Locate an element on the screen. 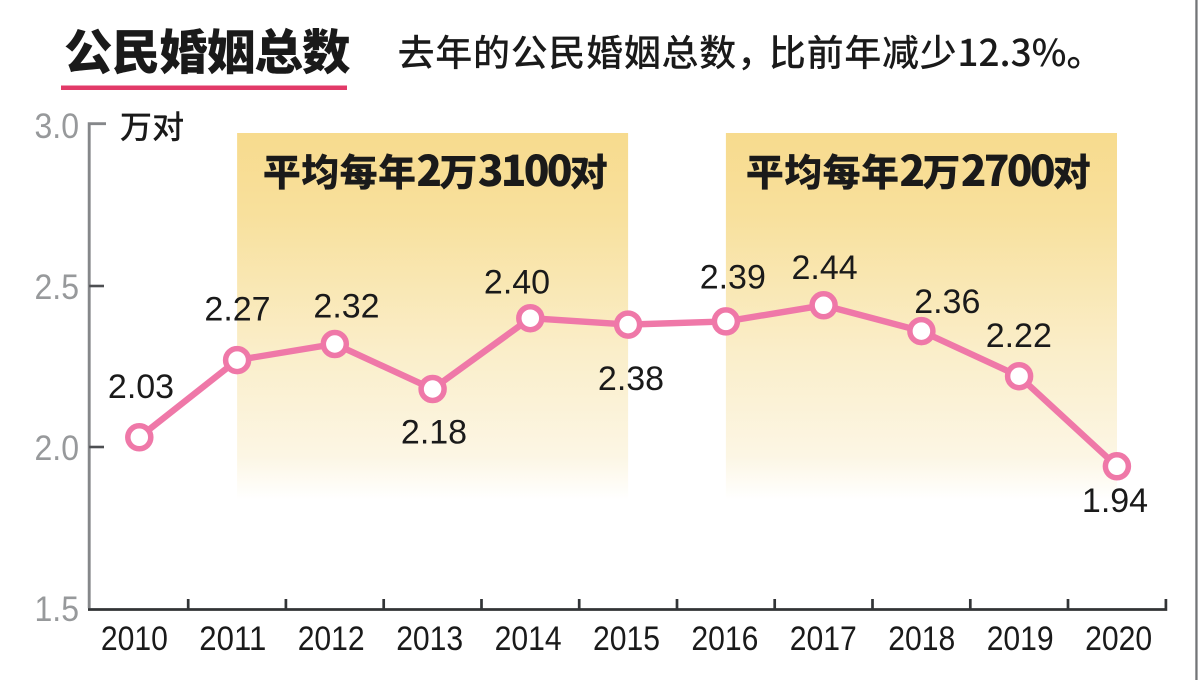  svg-text: 2.36 is located at coordinates (947, 302).